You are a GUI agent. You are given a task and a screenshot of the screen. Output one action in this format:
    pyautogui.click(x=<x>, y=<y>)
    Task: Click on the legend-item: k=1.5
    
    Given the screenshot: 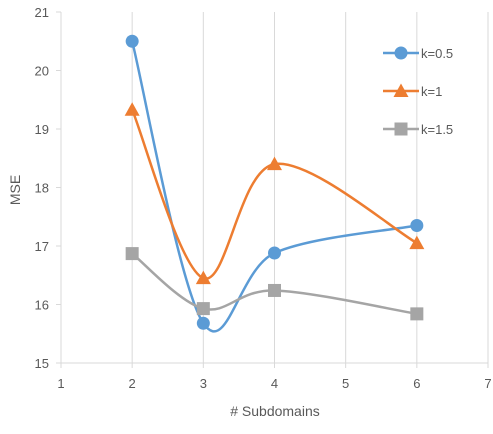 What is the action you would take?
    pyautogui.click(x=418, y=129)
    